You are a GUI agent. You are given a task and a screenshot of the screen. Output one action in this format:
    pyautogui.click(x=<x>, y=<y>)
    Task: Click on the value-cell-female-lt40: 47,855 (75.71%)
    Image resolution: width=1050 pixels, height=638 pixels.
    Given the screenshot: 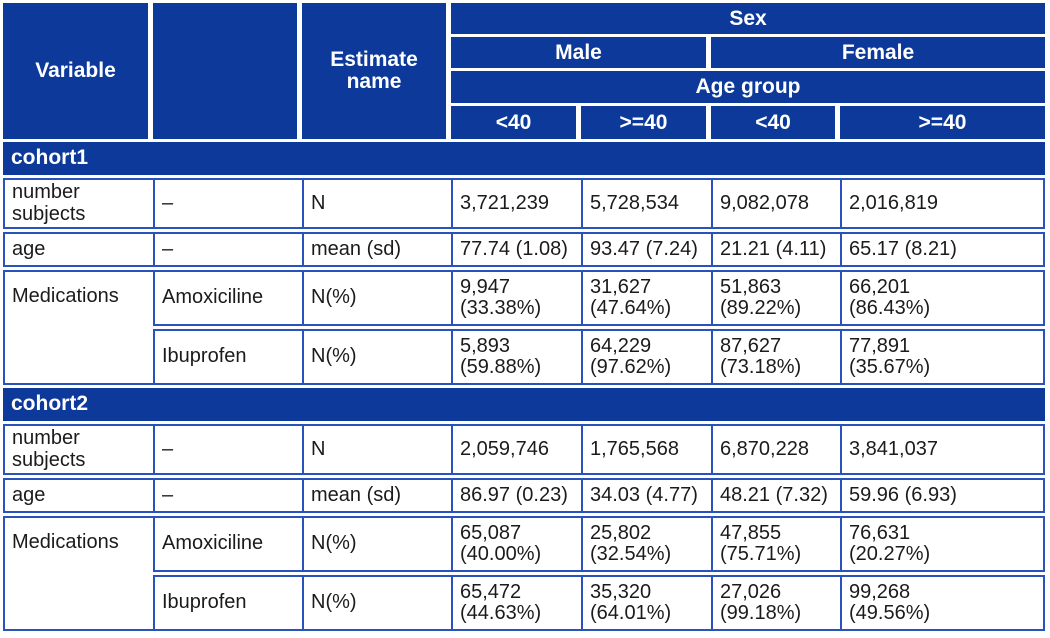 What is the action you would take?
    pyautogui.click(x=775, y=544)
    